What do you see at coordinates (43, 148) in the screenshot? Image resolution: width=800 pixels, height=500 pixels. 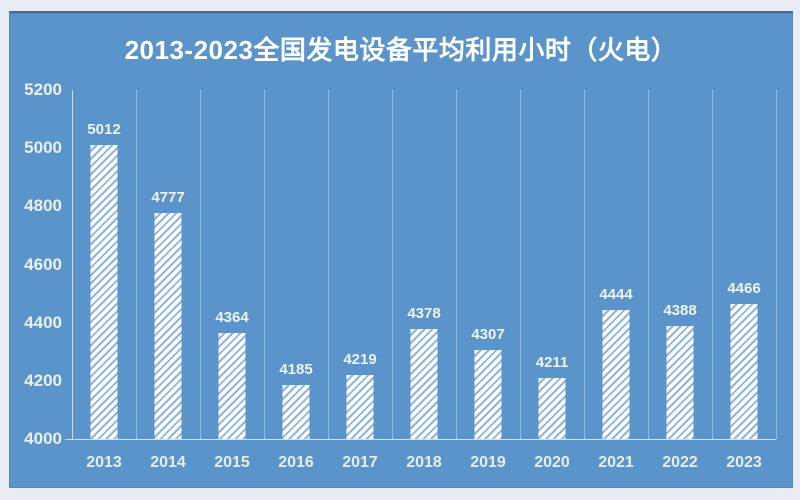 I see `y-tick-label: 5000` at bounding box center [43, 148].